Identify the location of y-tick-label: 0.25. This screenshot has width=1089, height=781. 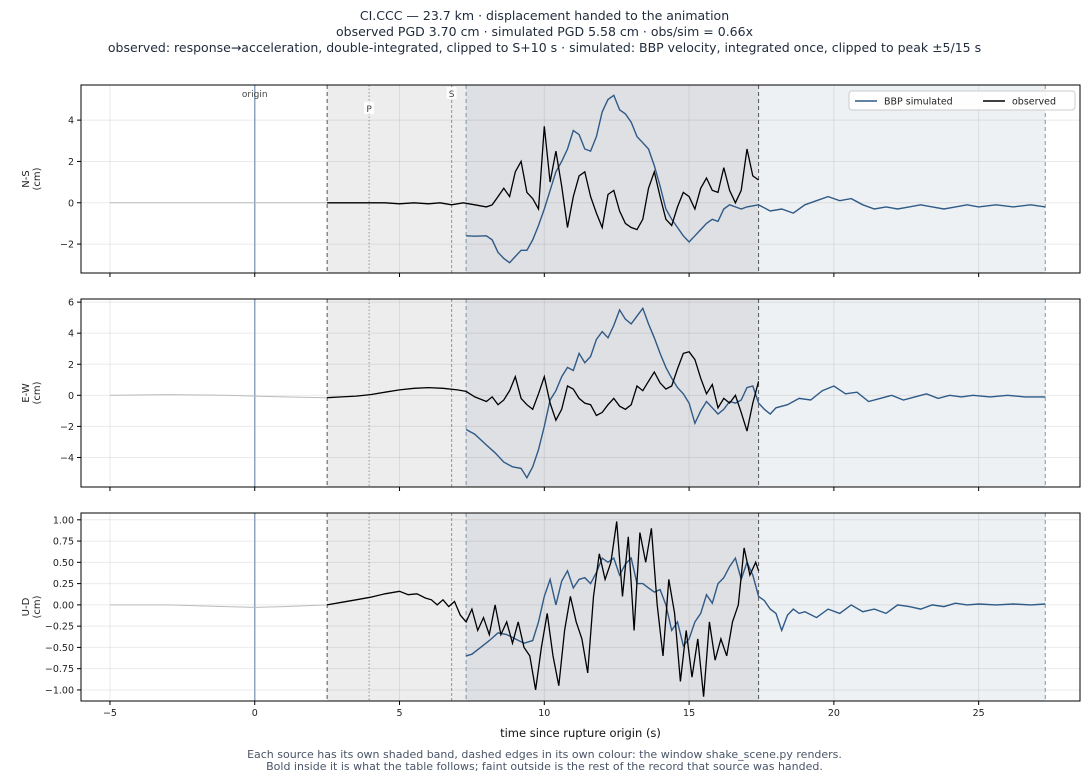
(63, 584).